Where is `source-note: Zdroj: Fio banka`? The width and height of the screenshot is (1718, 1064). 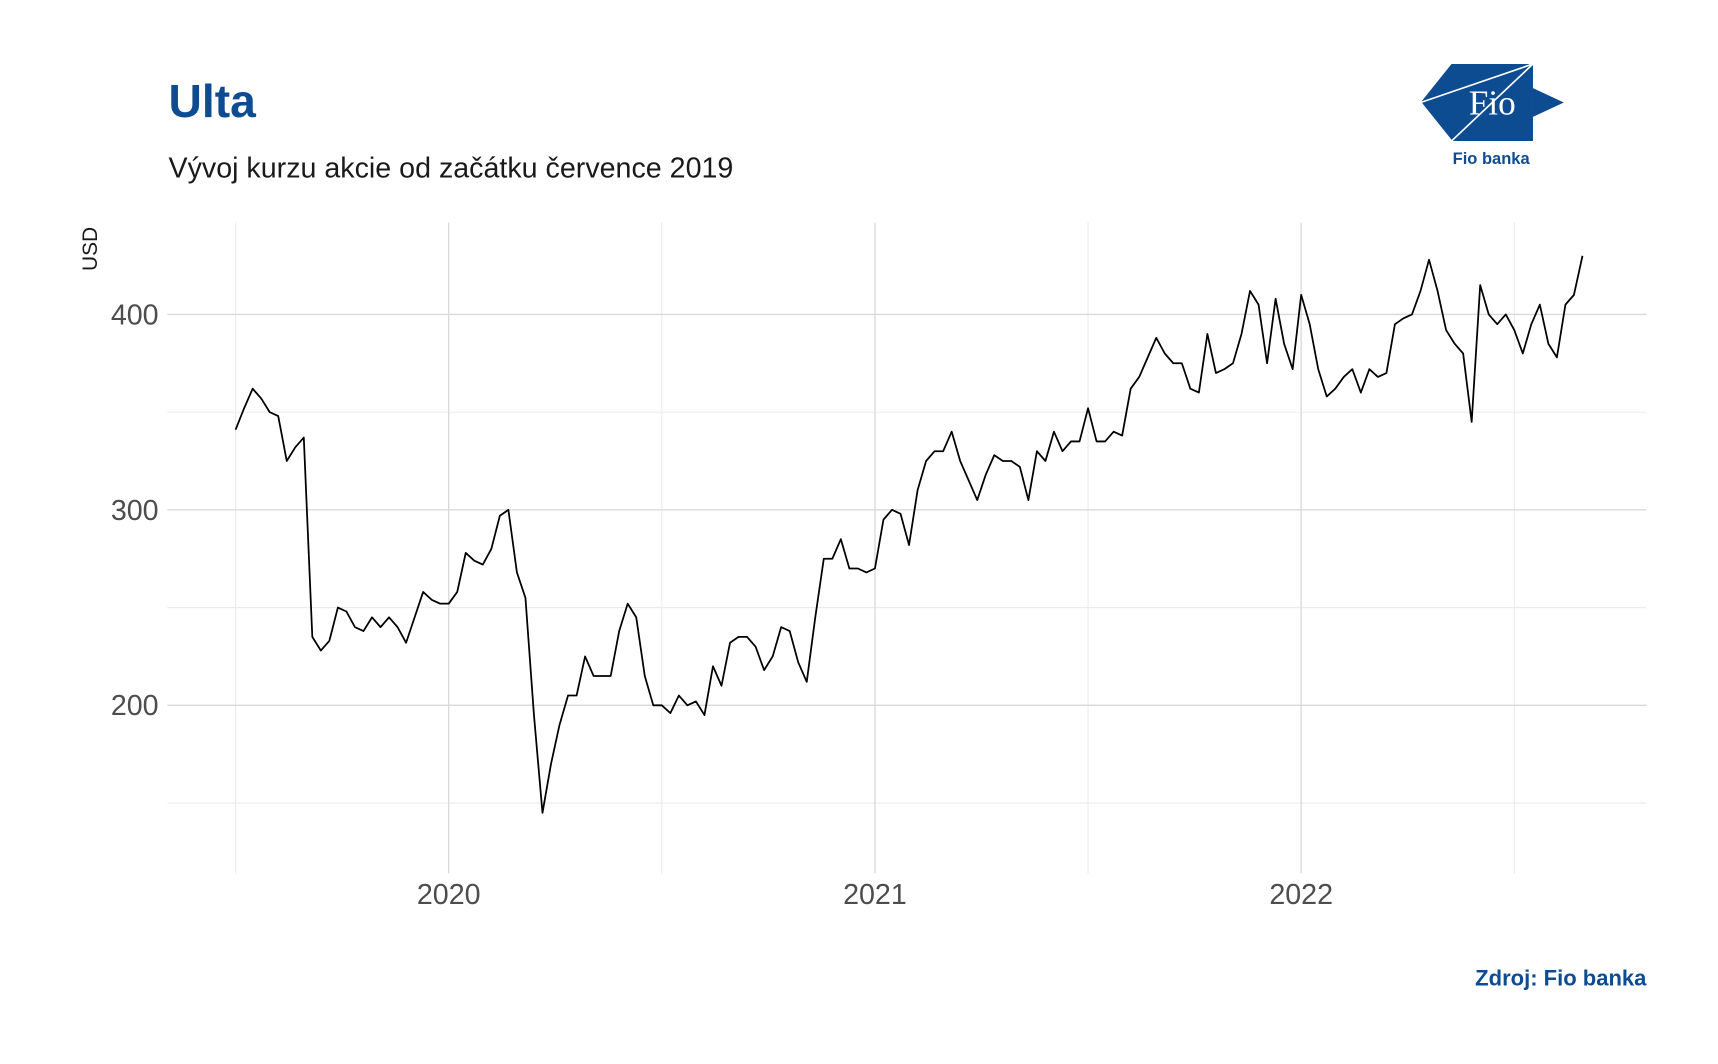
source-note: Zdroj: Fio banka is located at coordinates (1561, 978).